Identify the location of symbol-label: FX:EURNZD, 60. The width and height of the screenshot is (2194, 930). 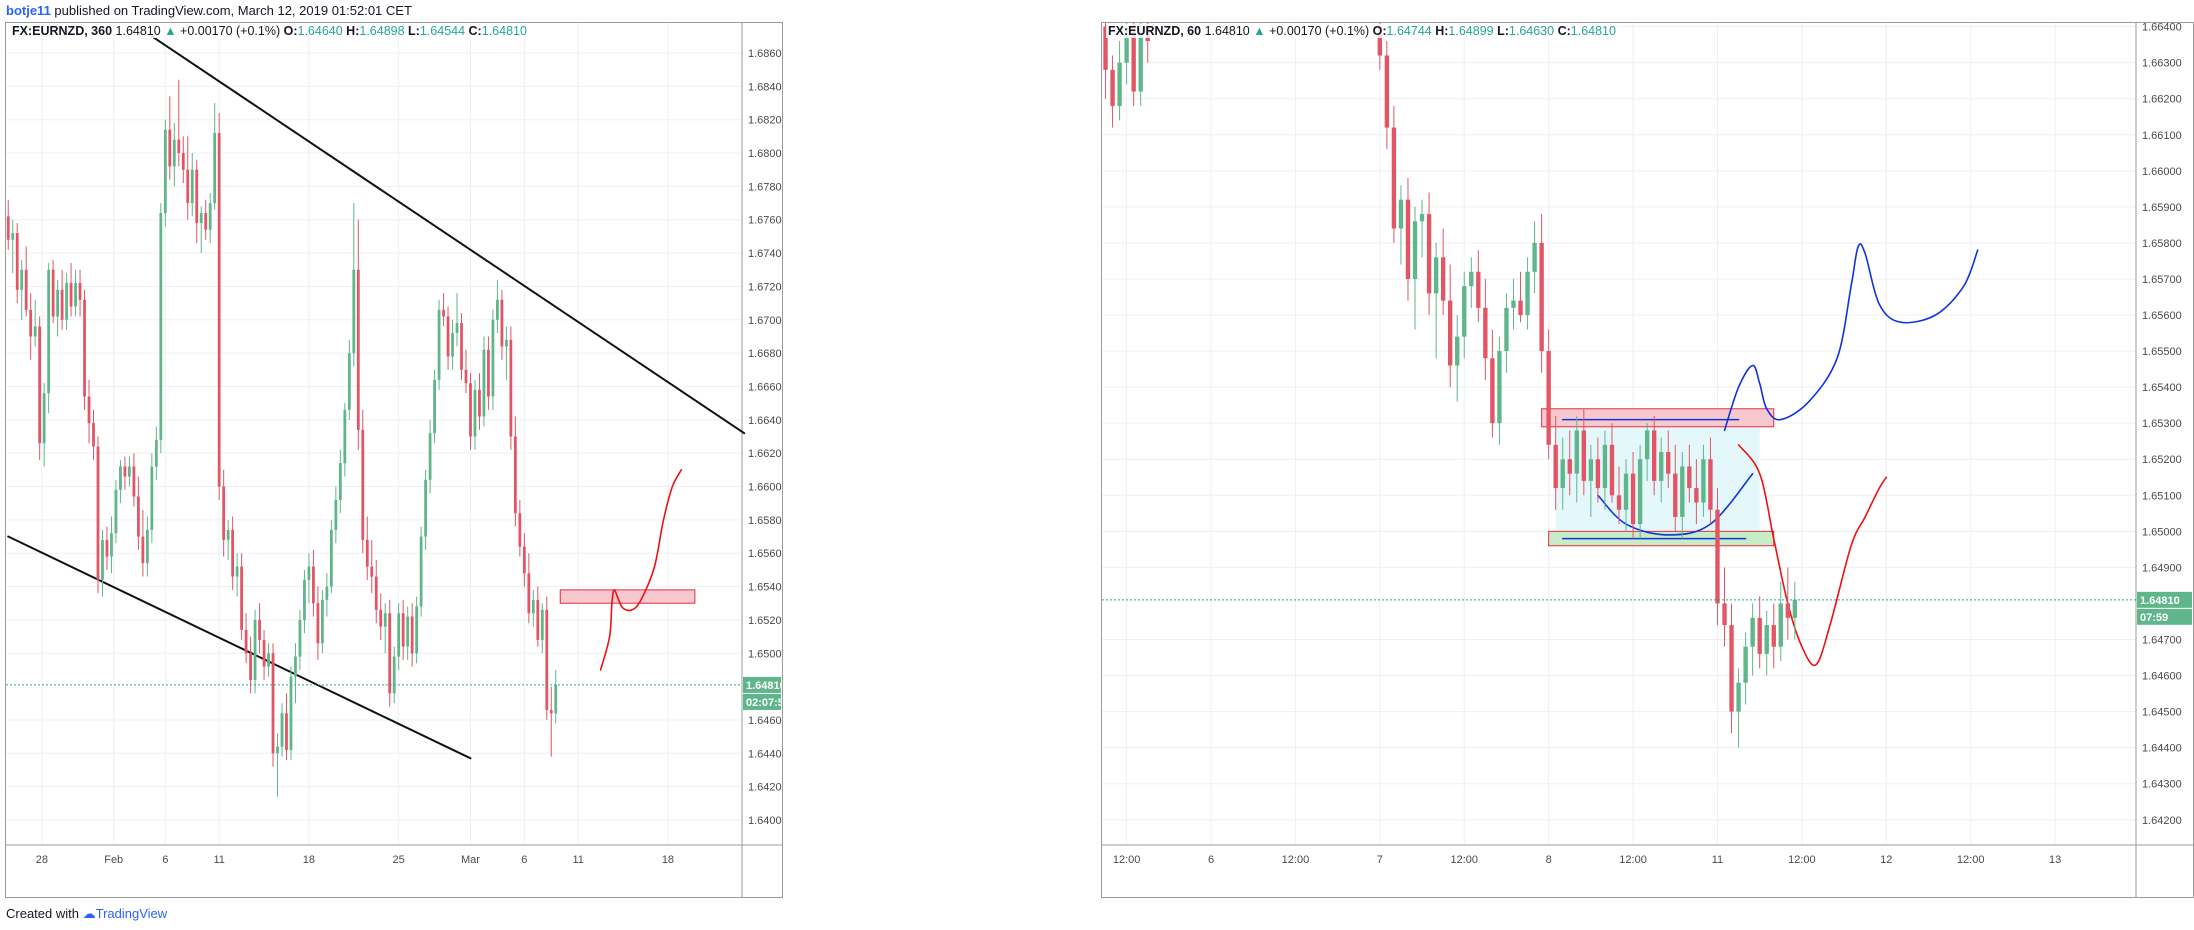
(1155, 31).